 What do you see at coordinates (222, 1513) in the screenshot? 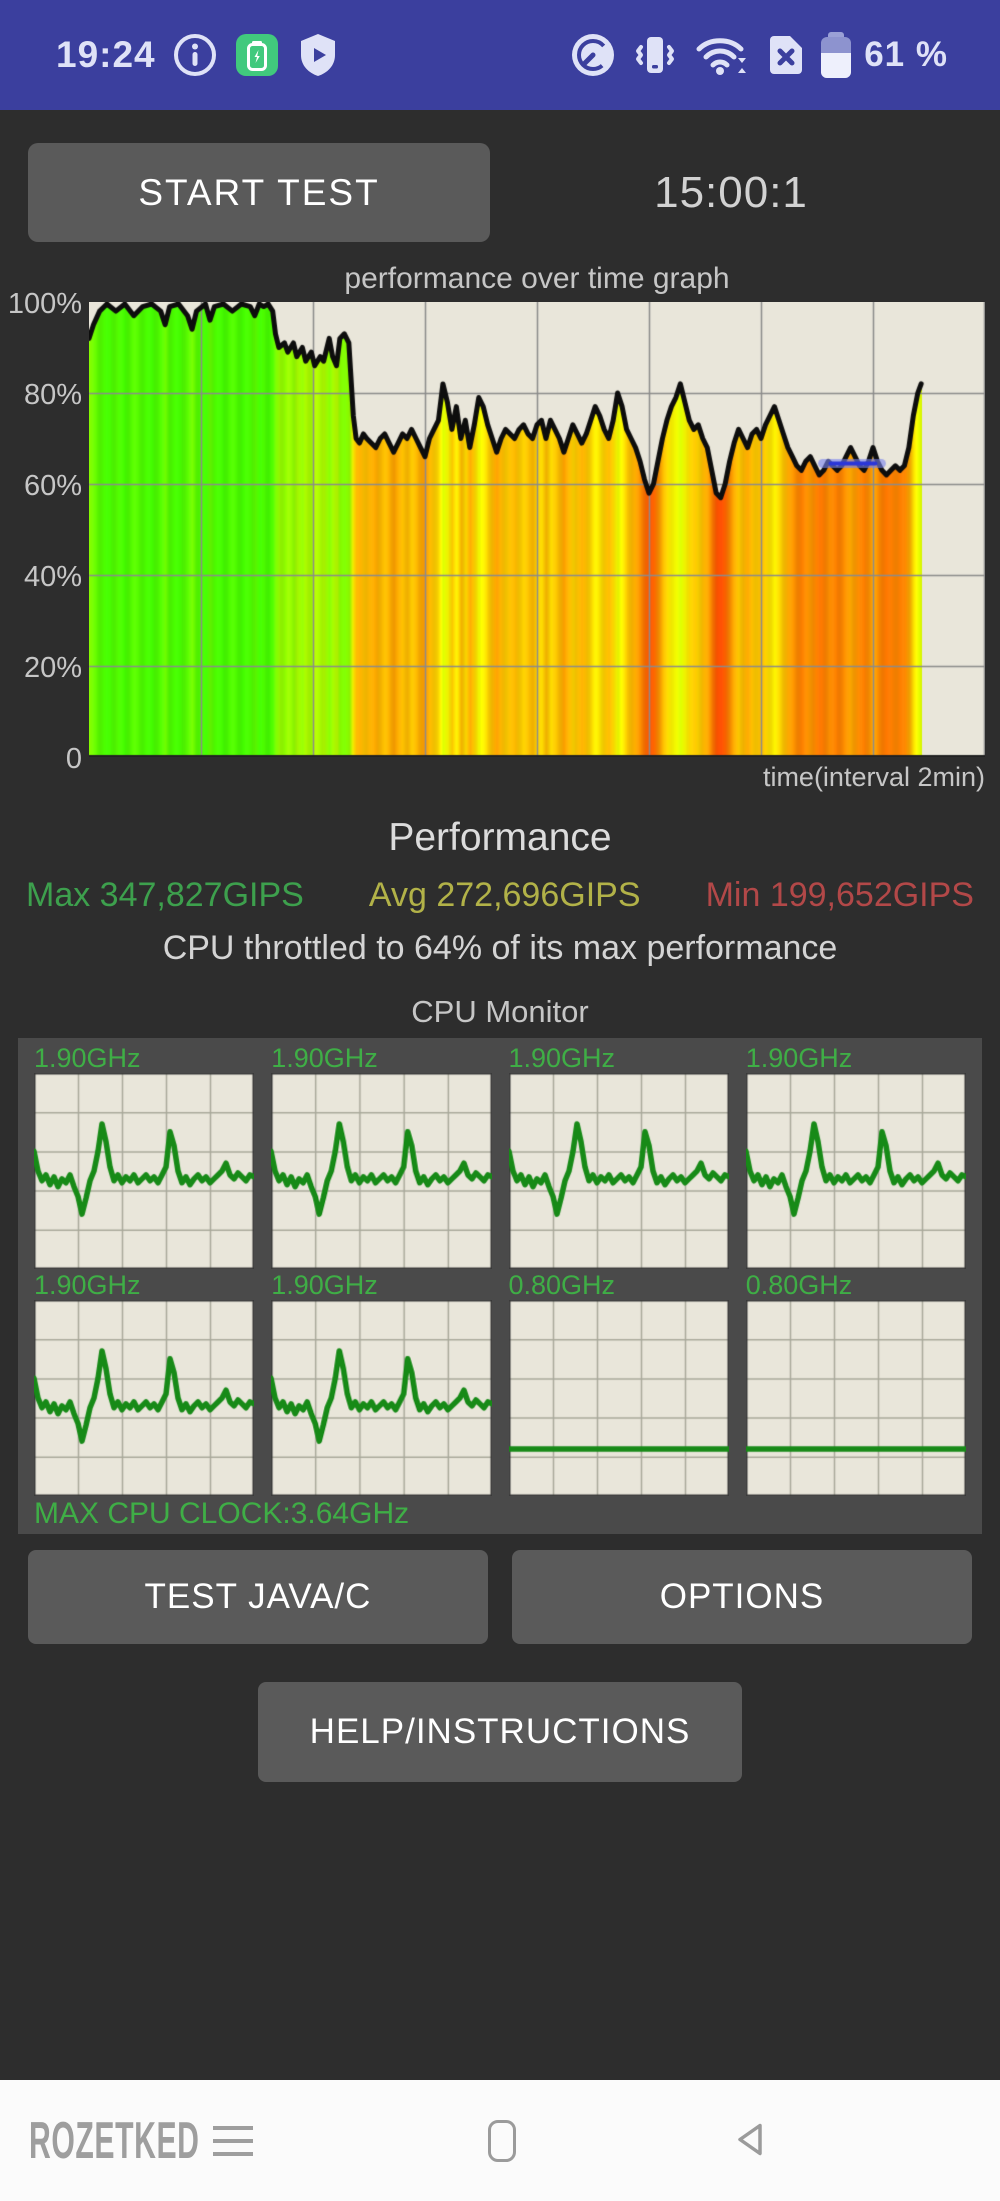
I see `max-cpu-clock-label: MAX CPU CLOCK:3.64GHz` at bounding box center [222, 1513].